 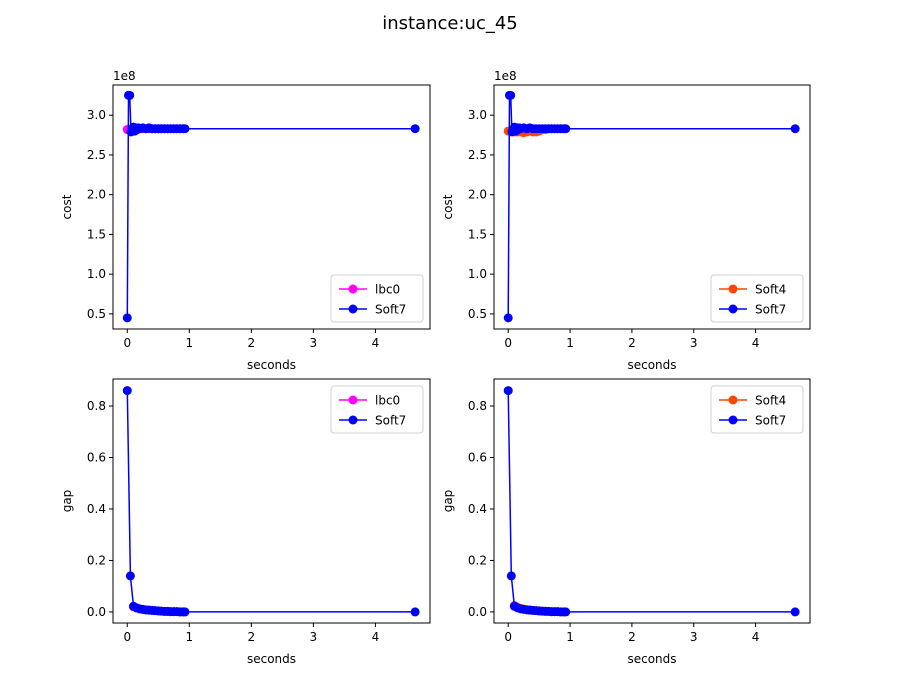 What do you see at coordinates (387, 401) in the screenshot?
I see `legend-label-lbc0: lbc0` at bounding box center [387, 401].